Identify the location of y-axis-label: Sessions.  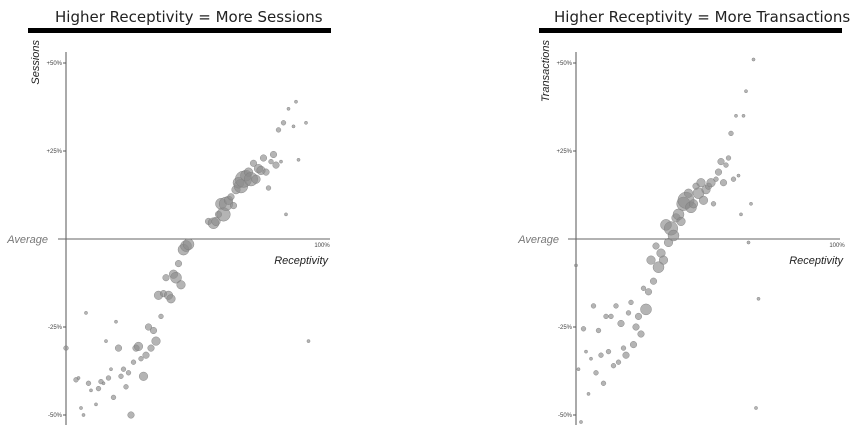
(36, 62).